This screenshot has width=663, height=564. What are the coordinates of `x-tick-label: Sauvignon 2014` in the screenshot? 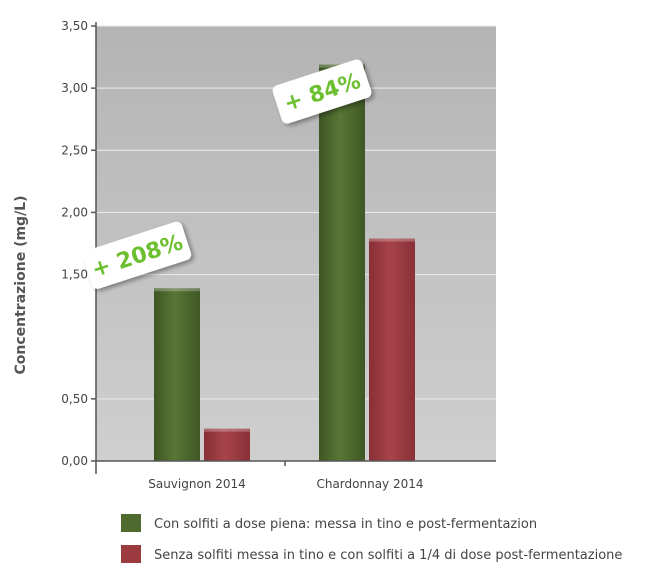 It's located at (197, 484).